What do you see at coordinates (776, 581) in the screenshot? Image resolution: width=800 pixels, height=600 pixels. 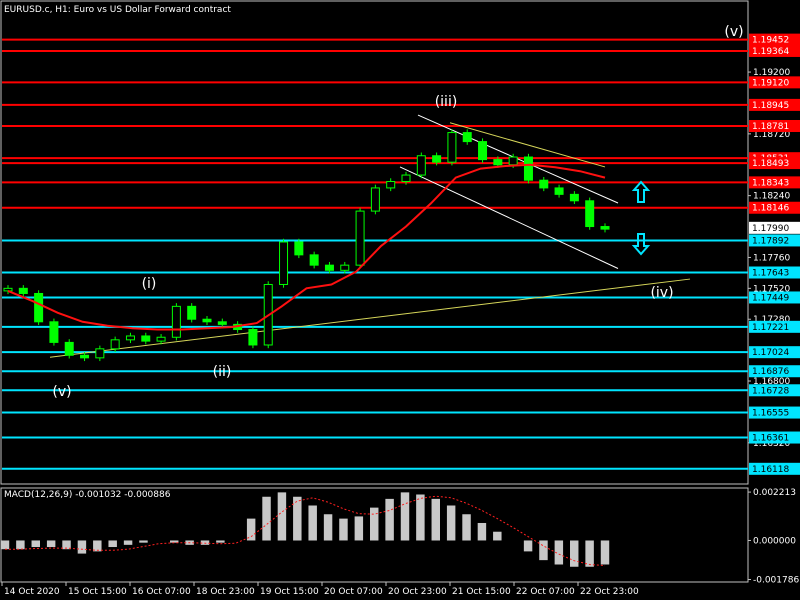 I see `macd-tick-label: -0.001786` at bounding box center [776, 581].